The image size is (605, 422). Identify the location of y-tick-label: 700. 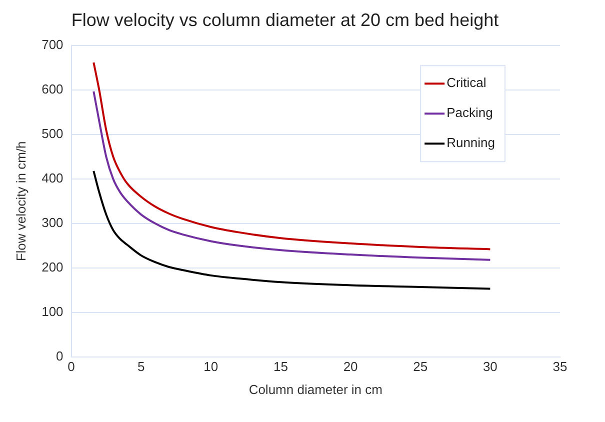
(53, 44).